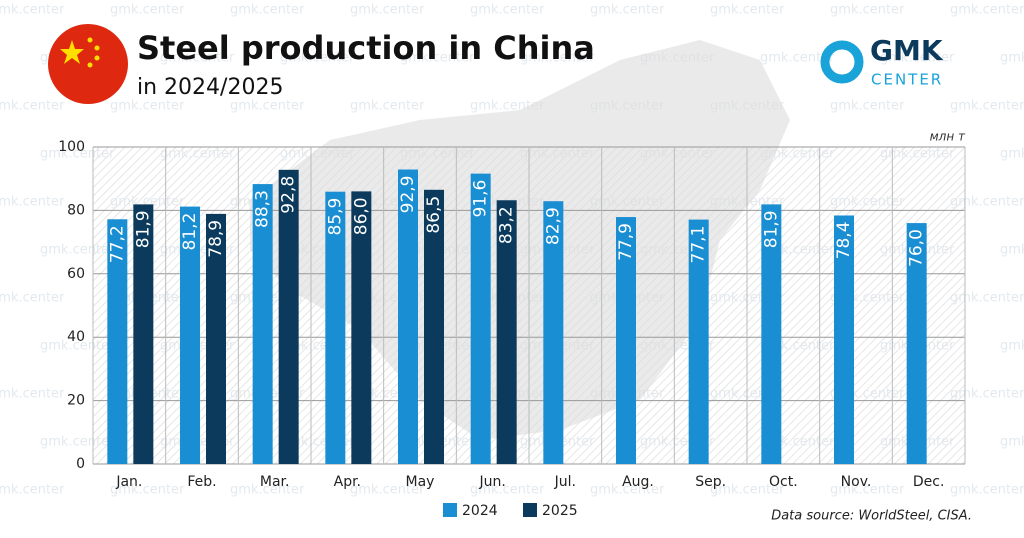 The width and height of the screenshot is (1024, 538). What do you see at coordinates (76, 274) in the screenshot?
I see `y-tick-label: 60` at bounding box center [76, 274].